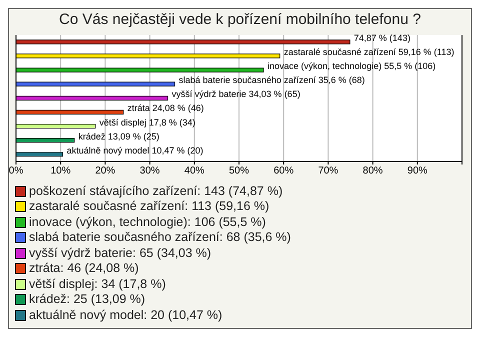  I want to click on legend-label: krádež: 25 (13,09 %), so click(87, 300).